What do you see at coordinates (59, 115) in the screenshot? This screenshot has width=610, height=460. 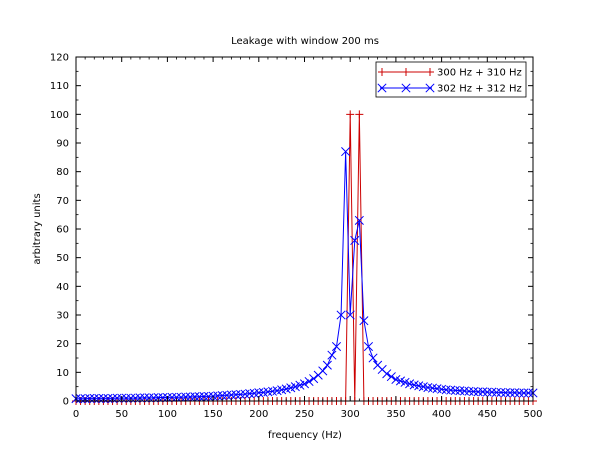 I see `y-tick-label: 100` at bounding box center [59, 115].